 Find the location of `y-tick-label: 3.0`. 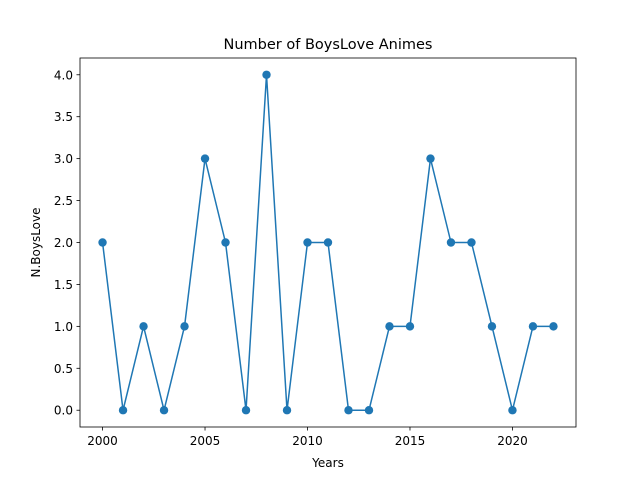

y-tick-label: 3.0 is located at coordinates (63, 159).